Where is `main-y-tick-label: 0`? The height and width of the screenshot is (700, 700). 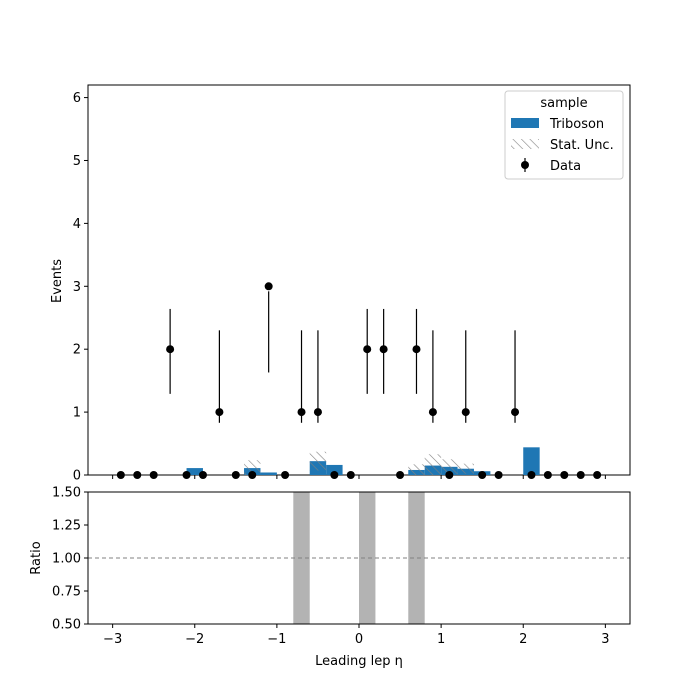
main-y-tick-label: 0 is located at coordinates (77, 476).